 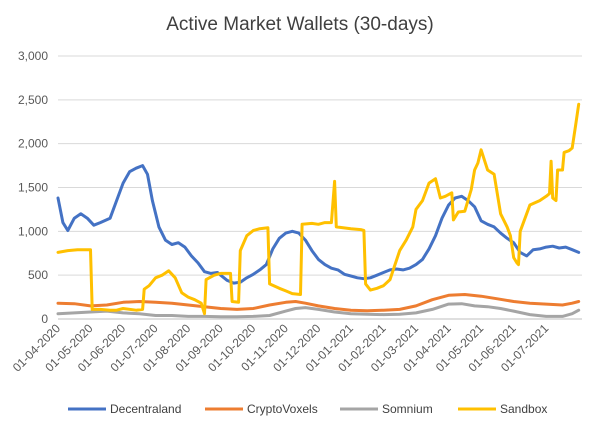 I want to click on legend-item-somnium: Somnium, so click(x=386, y=409).